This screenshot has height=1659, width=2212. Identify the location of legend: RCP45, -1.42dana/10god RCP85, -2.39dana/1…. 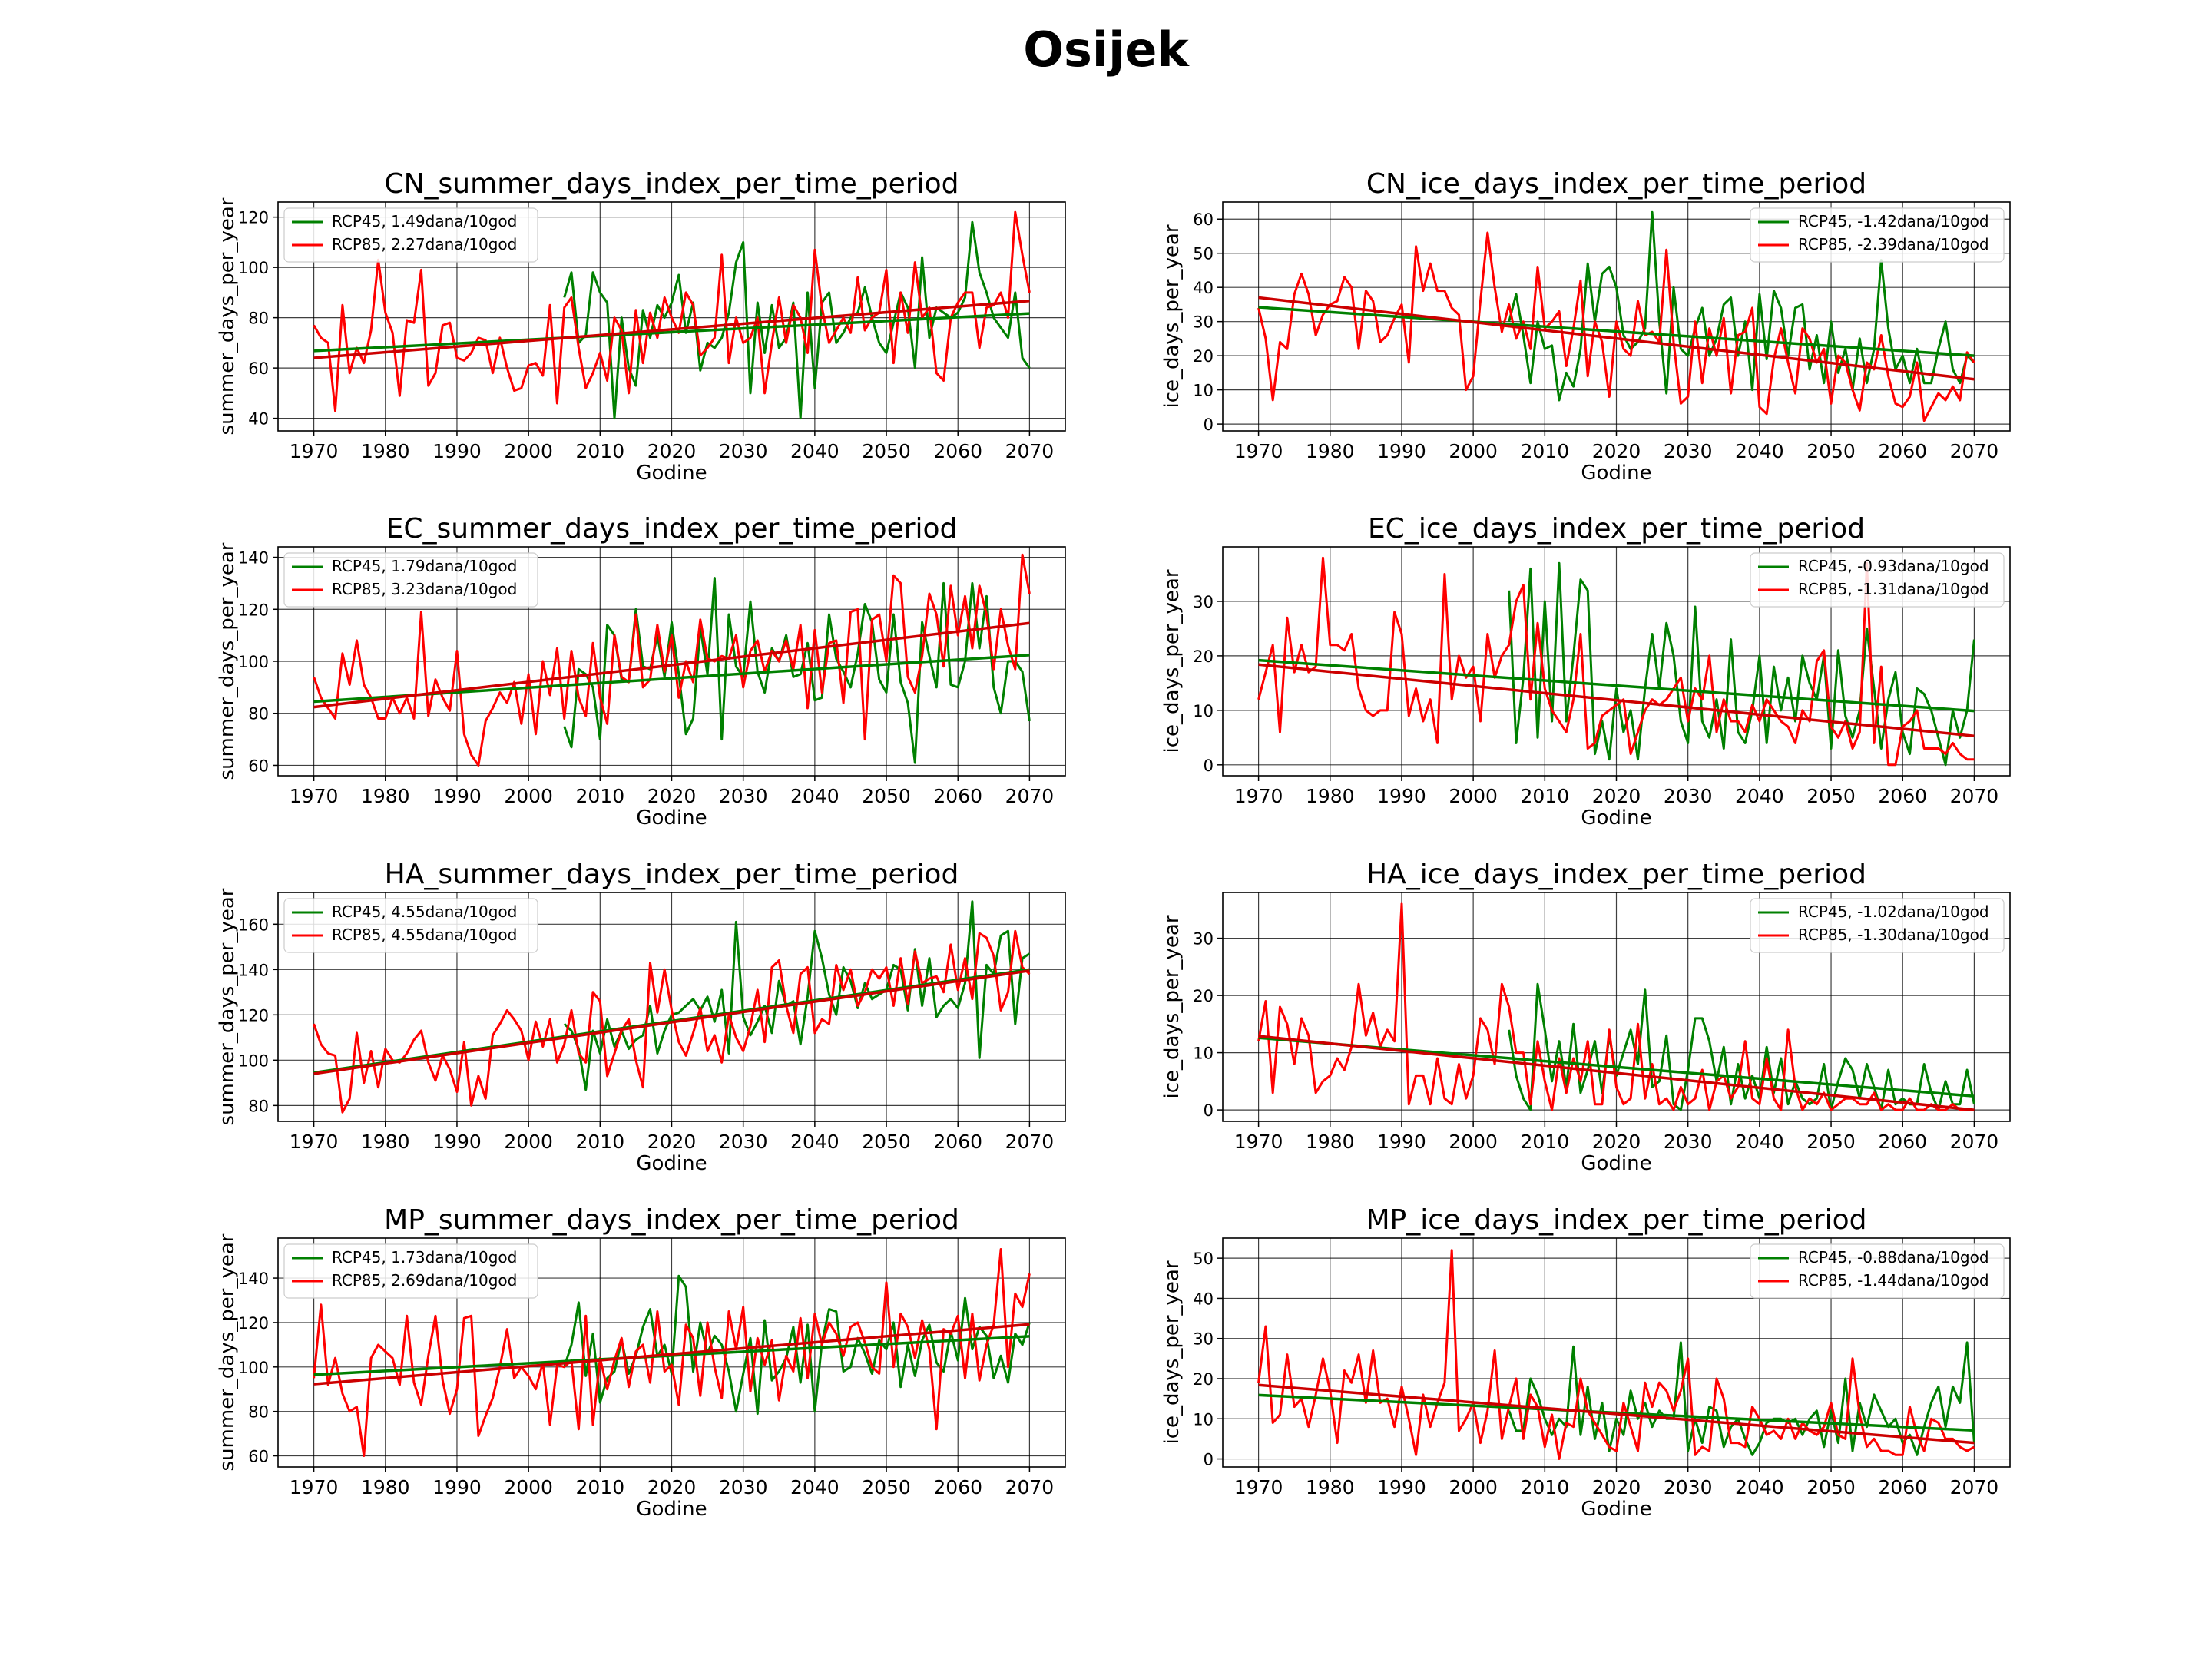
(1878, 235).